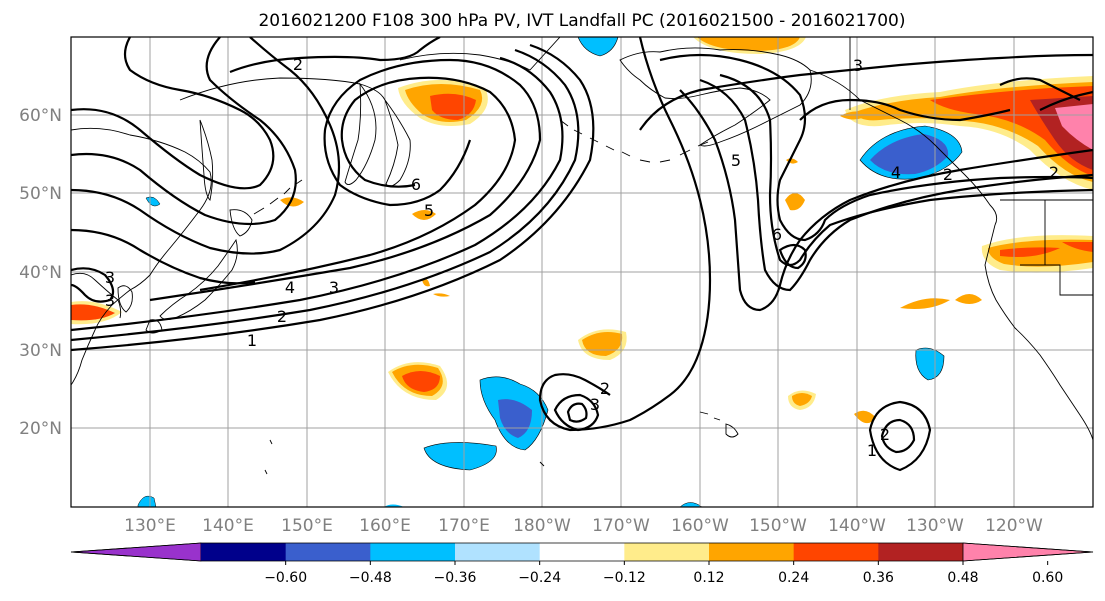 Image resolution: width=1105 pixels, height=601 pixels. I want to click on contour-label-9: 3, so click(110, 300).